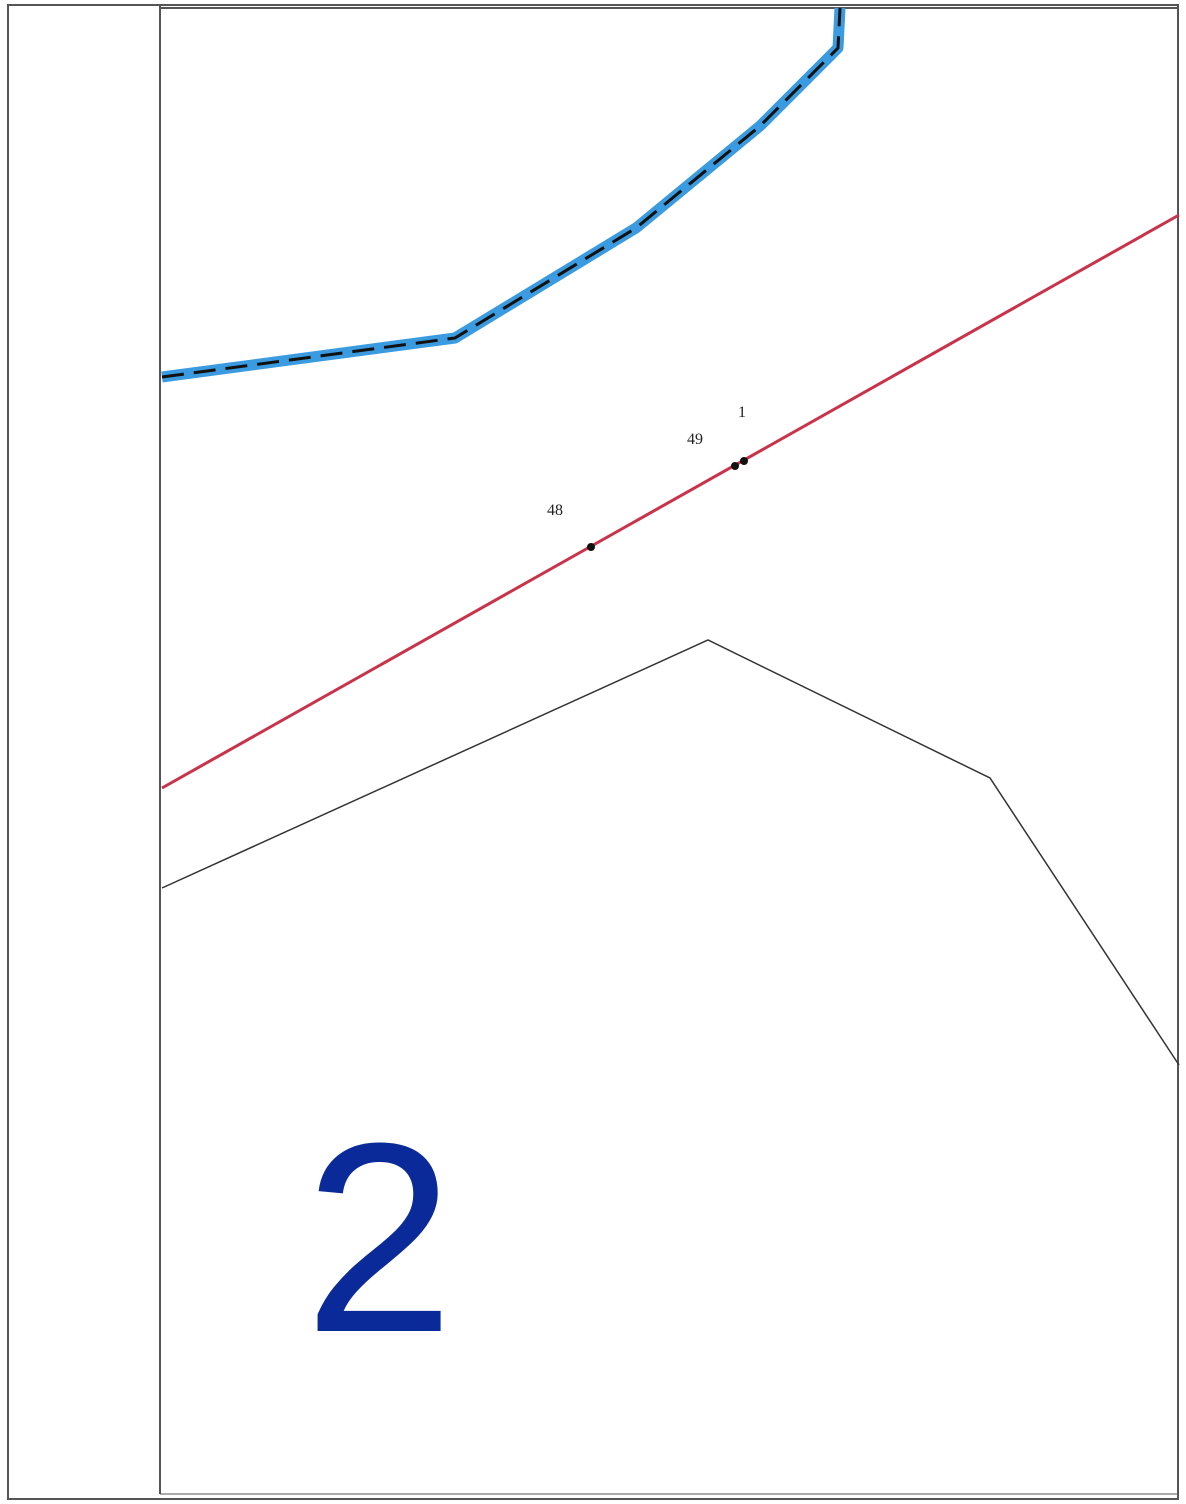 Image resolution: width=1186 pixels, height=1504 pixels. I want to click on point-label-1: 1, so click(742, 412).